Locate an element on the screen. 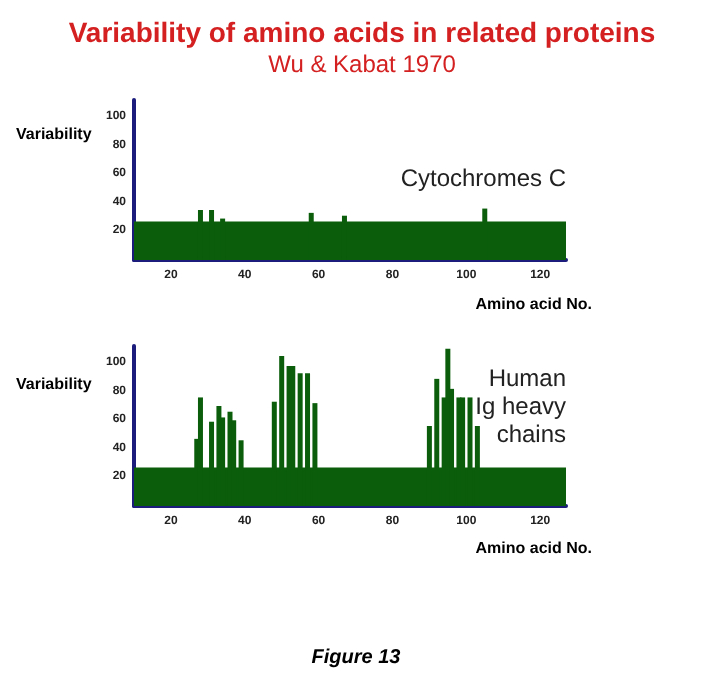  chart-title: Variability of amino acids in related proteins is located at coordinates (362, 32).